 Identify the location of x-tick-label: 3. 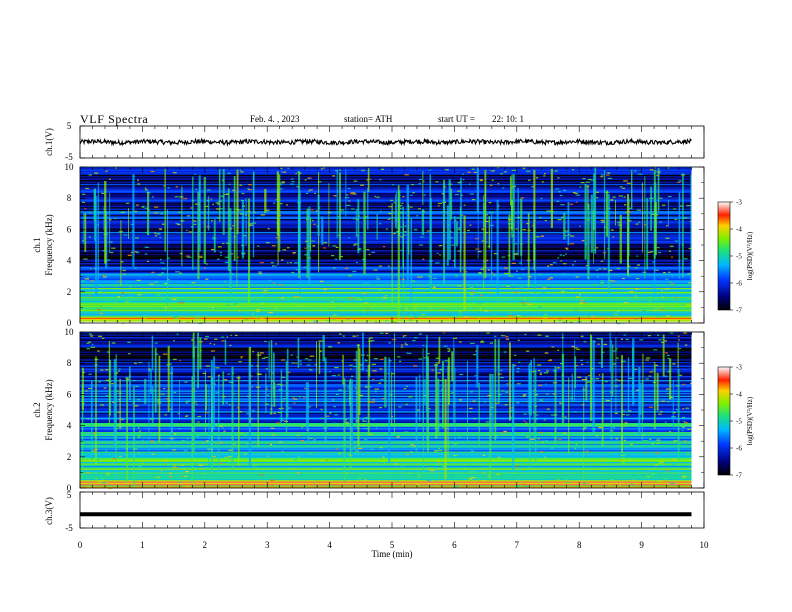
(267, 545).